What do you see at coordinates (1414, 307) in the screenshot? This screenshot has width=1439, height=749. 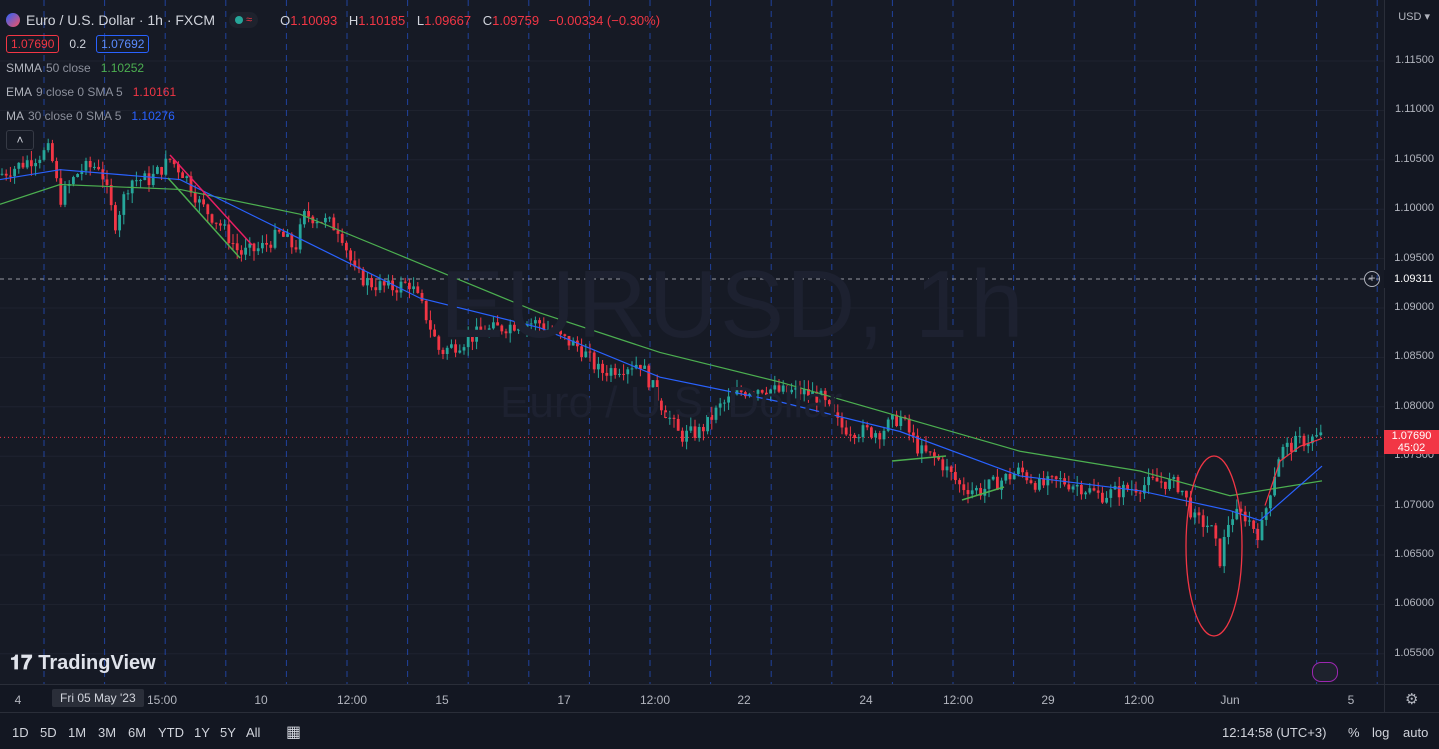 I see `price-tick-label: 1.09000` at bounding box center [1414, 307].